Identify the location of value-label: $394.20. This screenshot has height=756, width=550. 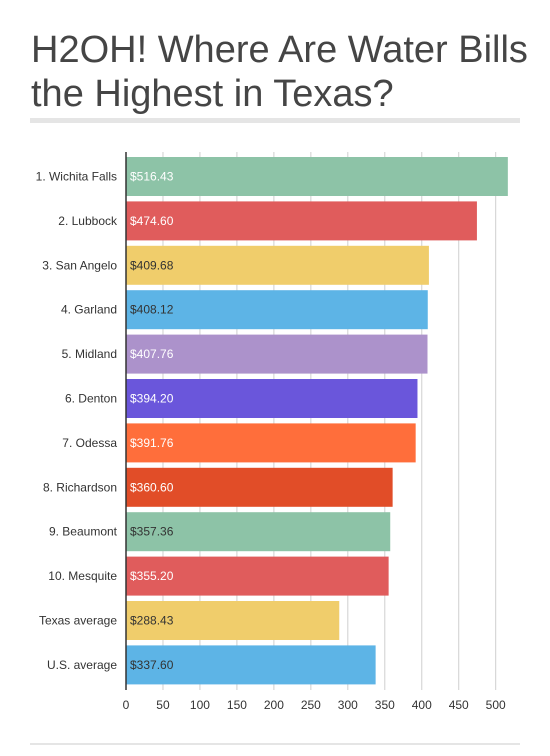
(152, 399).